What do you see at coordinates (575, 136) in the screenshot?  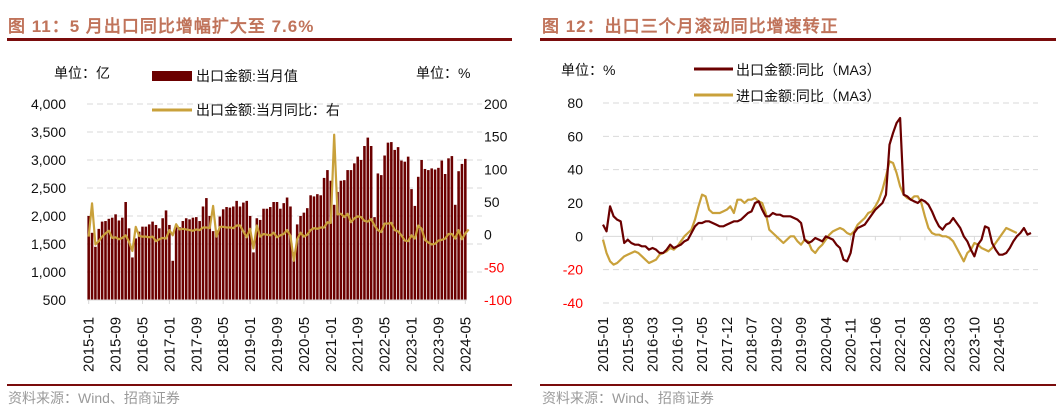 I see `y-tick-label: 60` at bounding box center [575, 136].